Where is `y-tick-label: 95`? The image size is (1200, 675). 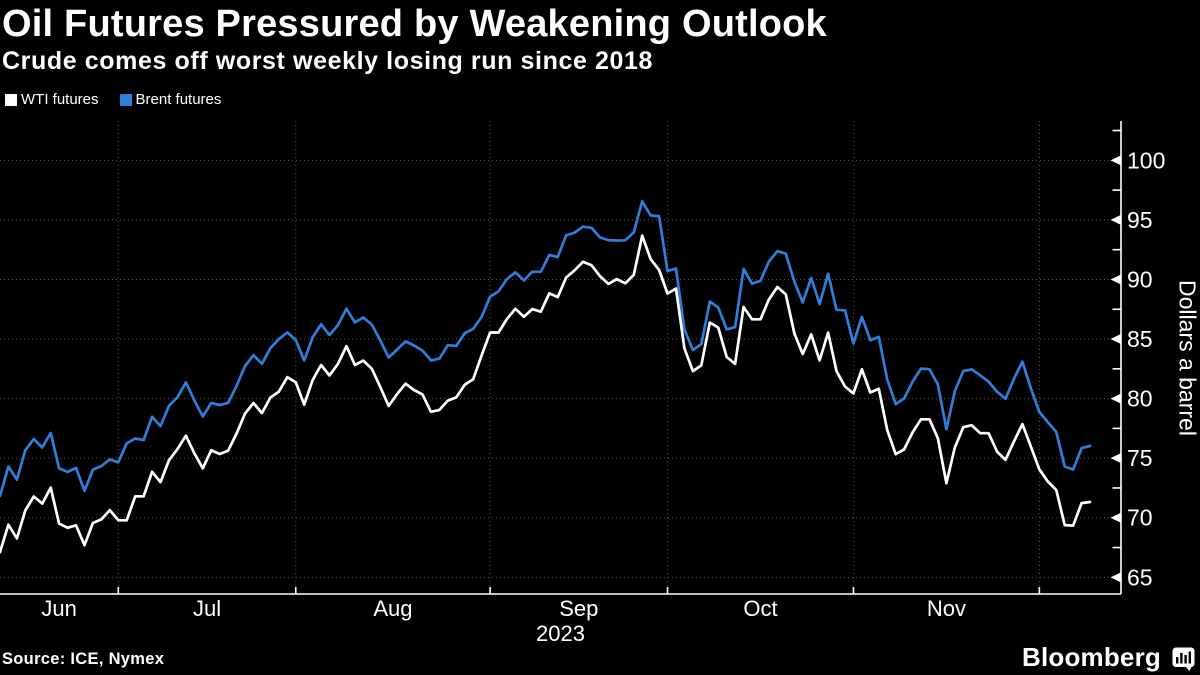 y-tick-label: 95 is located at coordinates (1140, 220).